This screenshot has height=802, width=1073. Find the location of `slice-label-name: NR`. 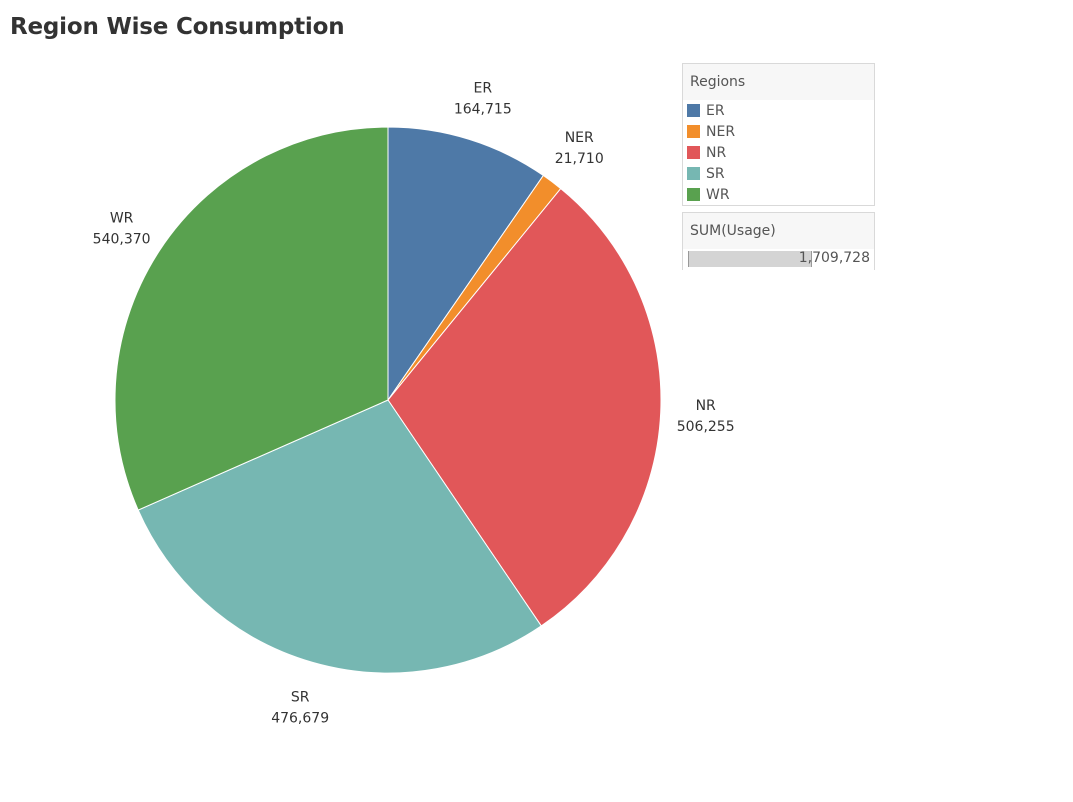

slice-label-name: NR is located at coordinates (706, 406).